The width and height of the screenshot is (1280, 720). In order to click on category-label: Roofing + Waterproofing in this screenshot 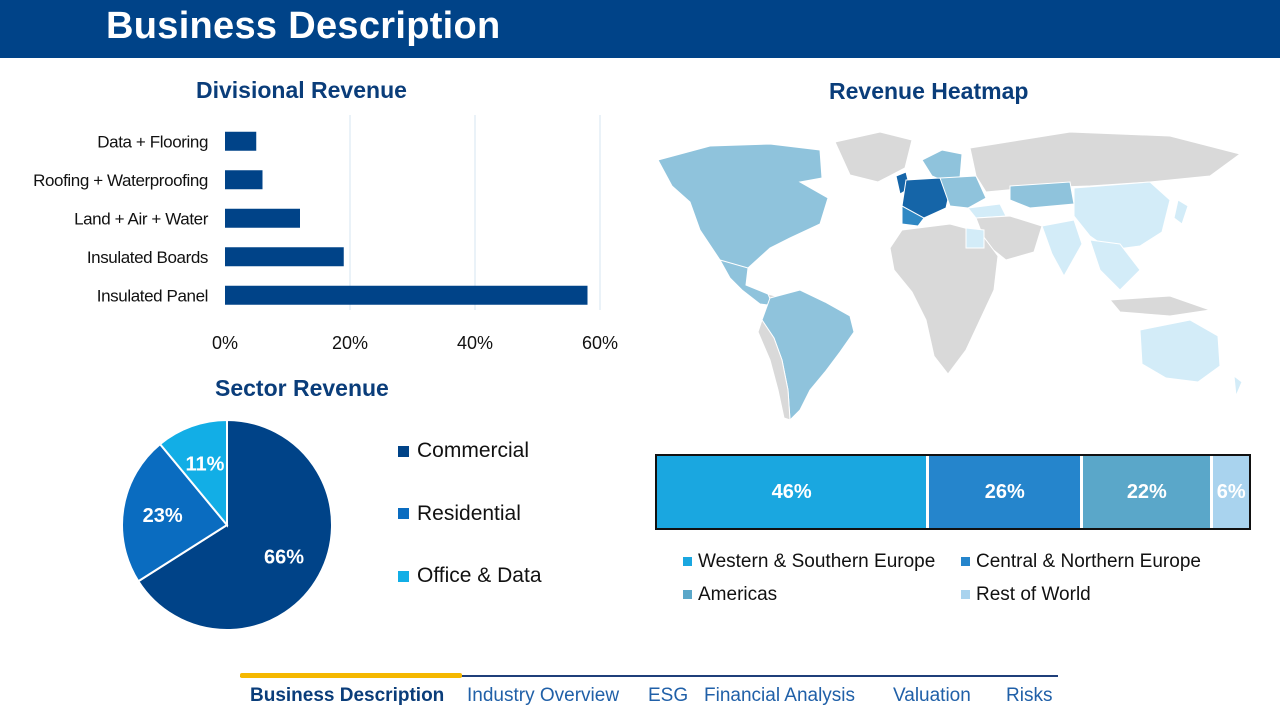, I will do `click(120, 180)`.